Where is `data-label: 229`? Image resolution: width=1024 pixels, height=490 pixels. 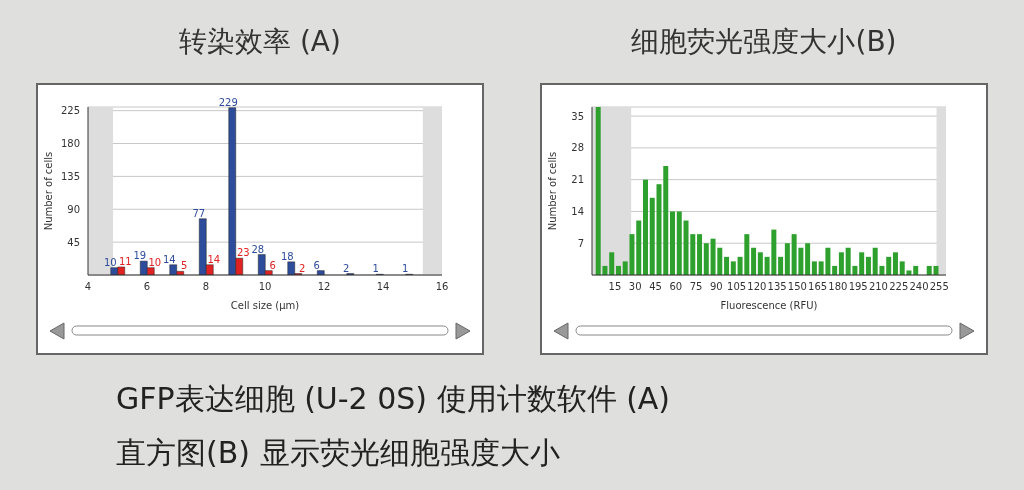 data-label: 229 is located at coordinates (228, 102).